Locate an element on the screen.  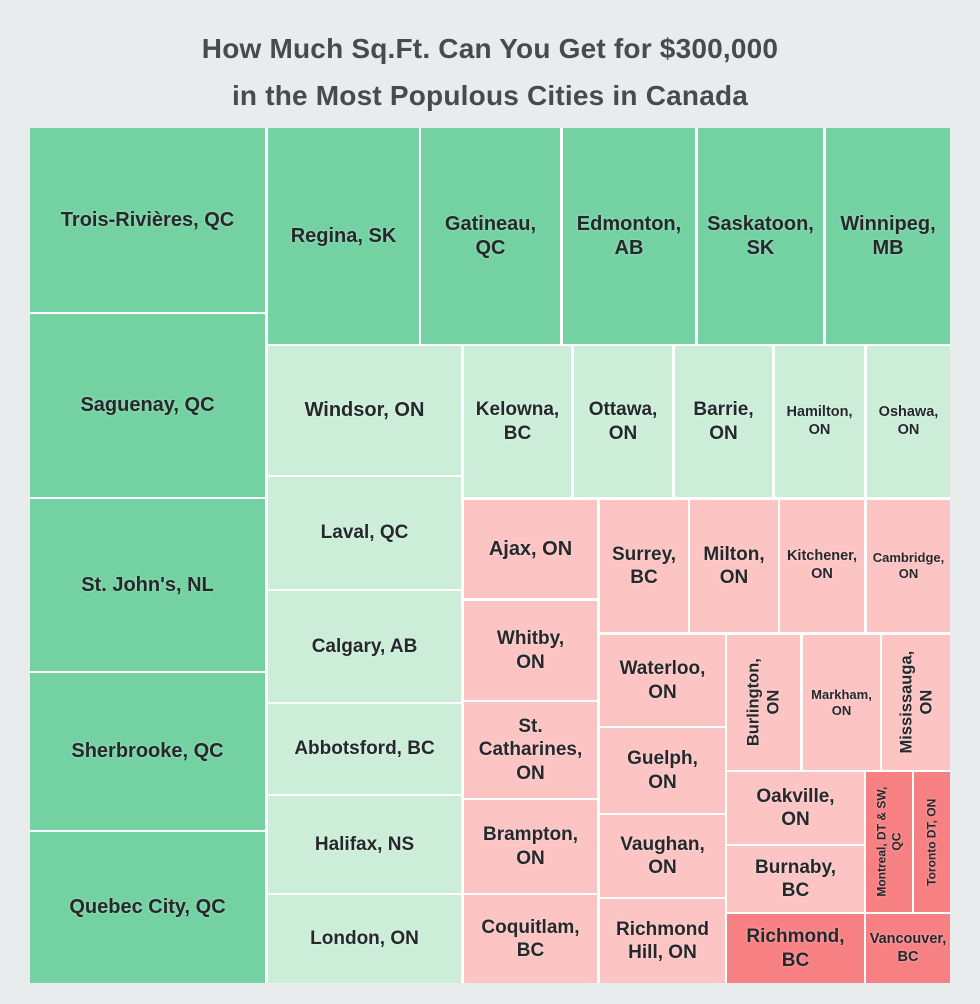
treemap-cell-ajax-on: Ajax, ON is located at coordinates (530, 549).